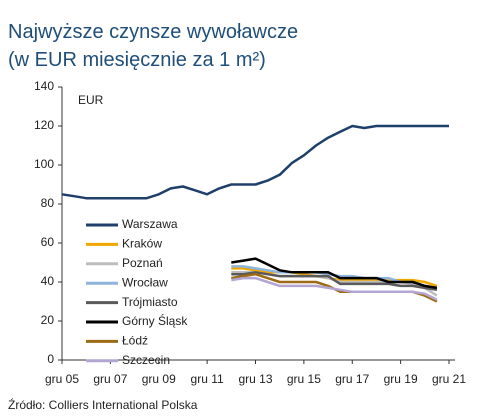  Describe the element at coordinates (135, 341) in the screenshot. I see `legend-label: Łódź` at that location.